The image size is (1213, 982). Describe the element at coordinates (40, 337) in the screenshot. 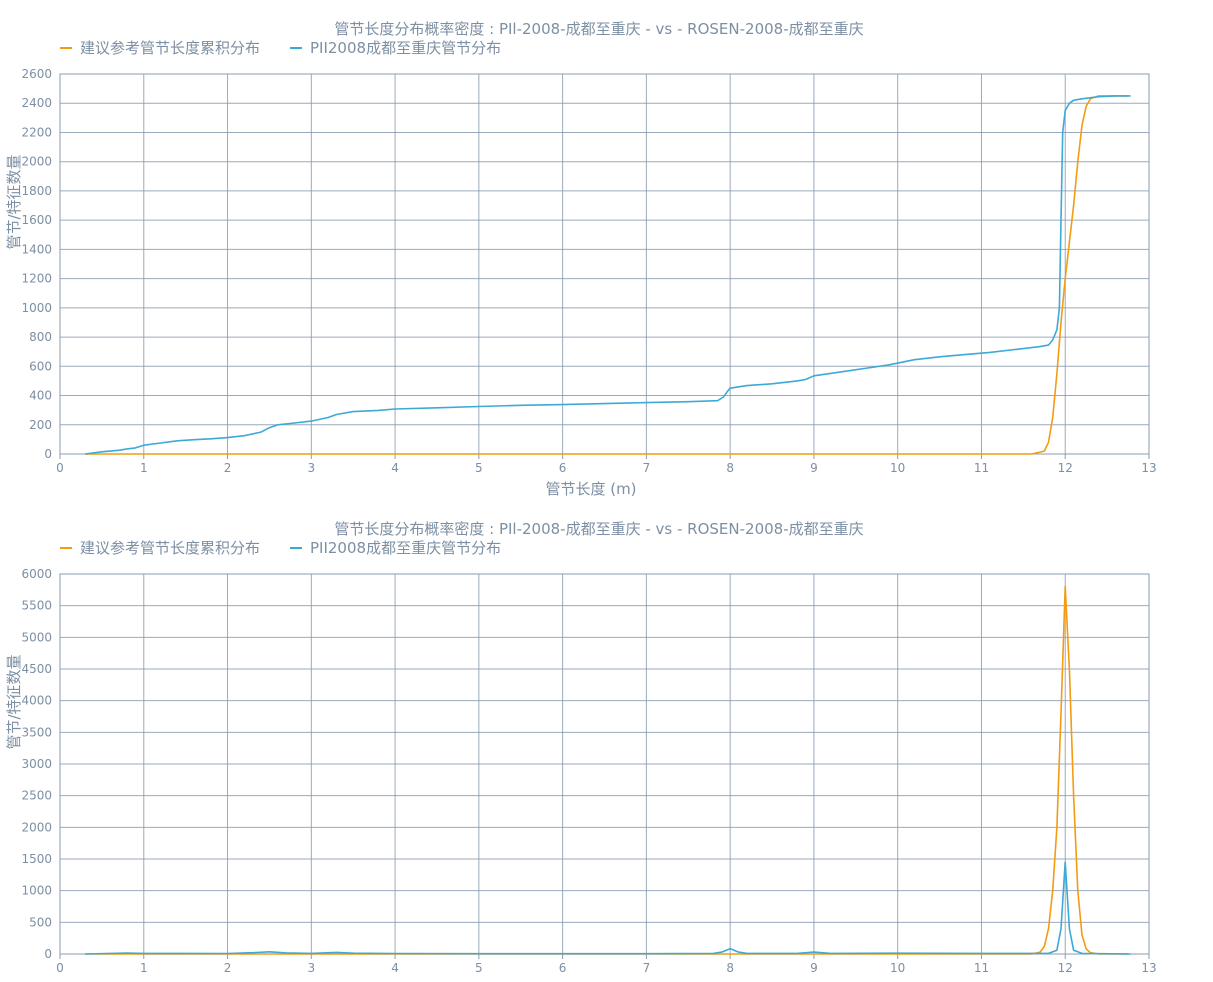

I see `y-tick-label: 800` at that location.